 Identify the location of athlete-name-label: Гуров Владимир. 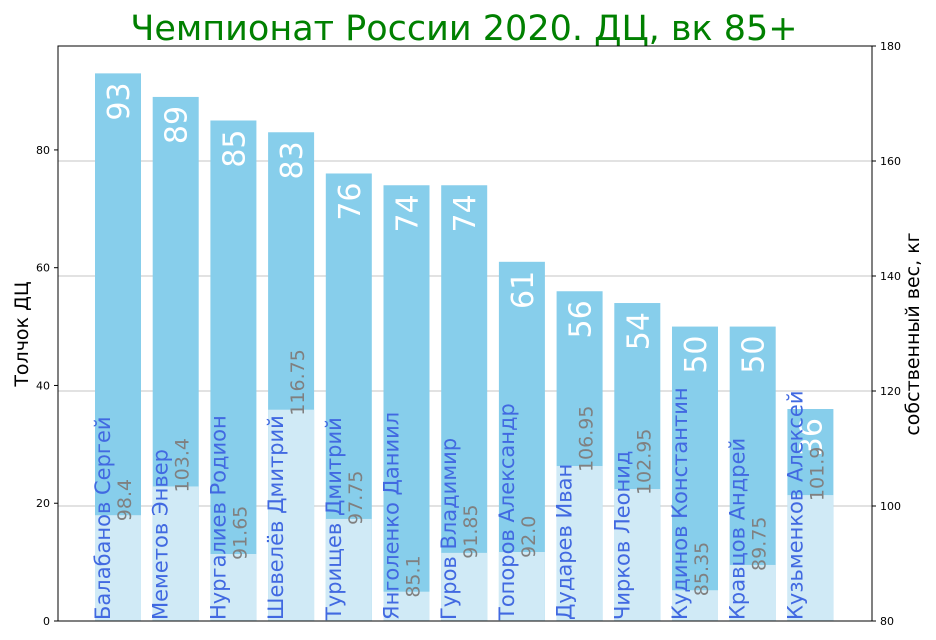
(449, 529).